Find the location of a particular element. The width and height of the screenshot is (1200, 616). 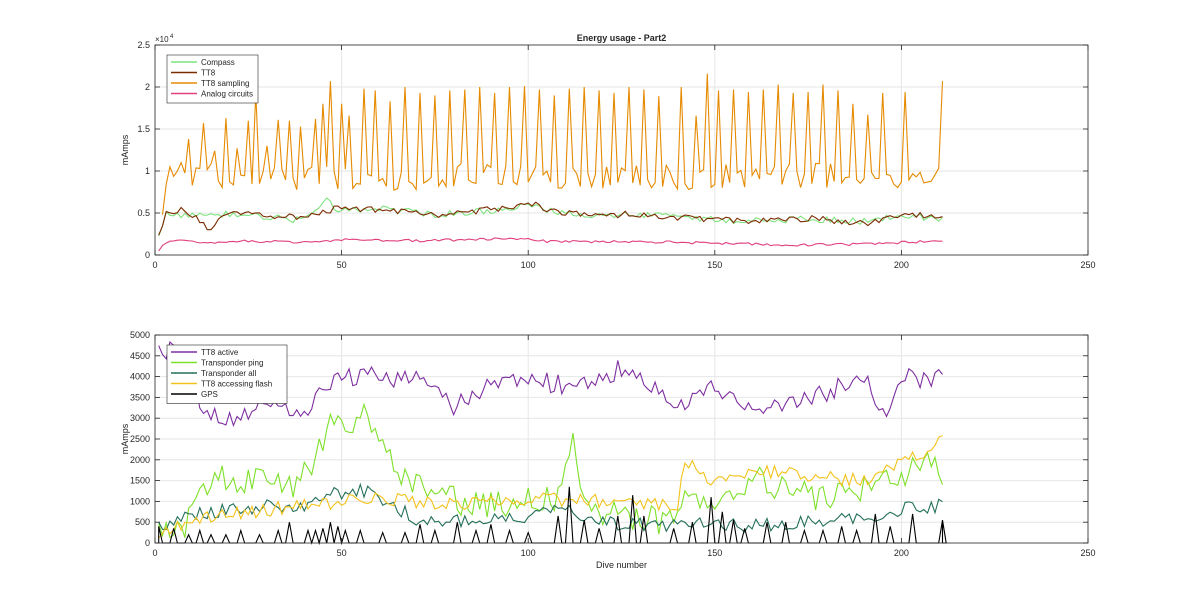

y-tick-label: 1.5 is located at coordinates (143, 129).